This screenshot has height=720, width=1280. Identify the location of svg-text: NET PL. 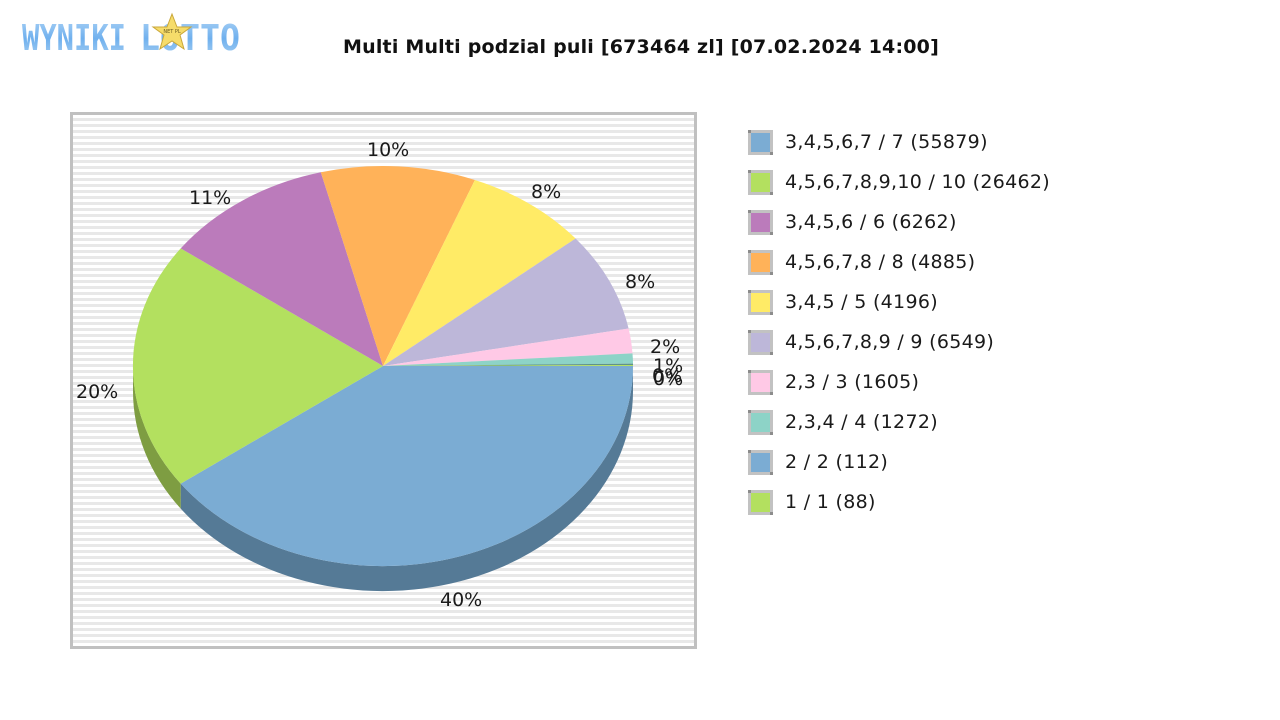
(172, 32).